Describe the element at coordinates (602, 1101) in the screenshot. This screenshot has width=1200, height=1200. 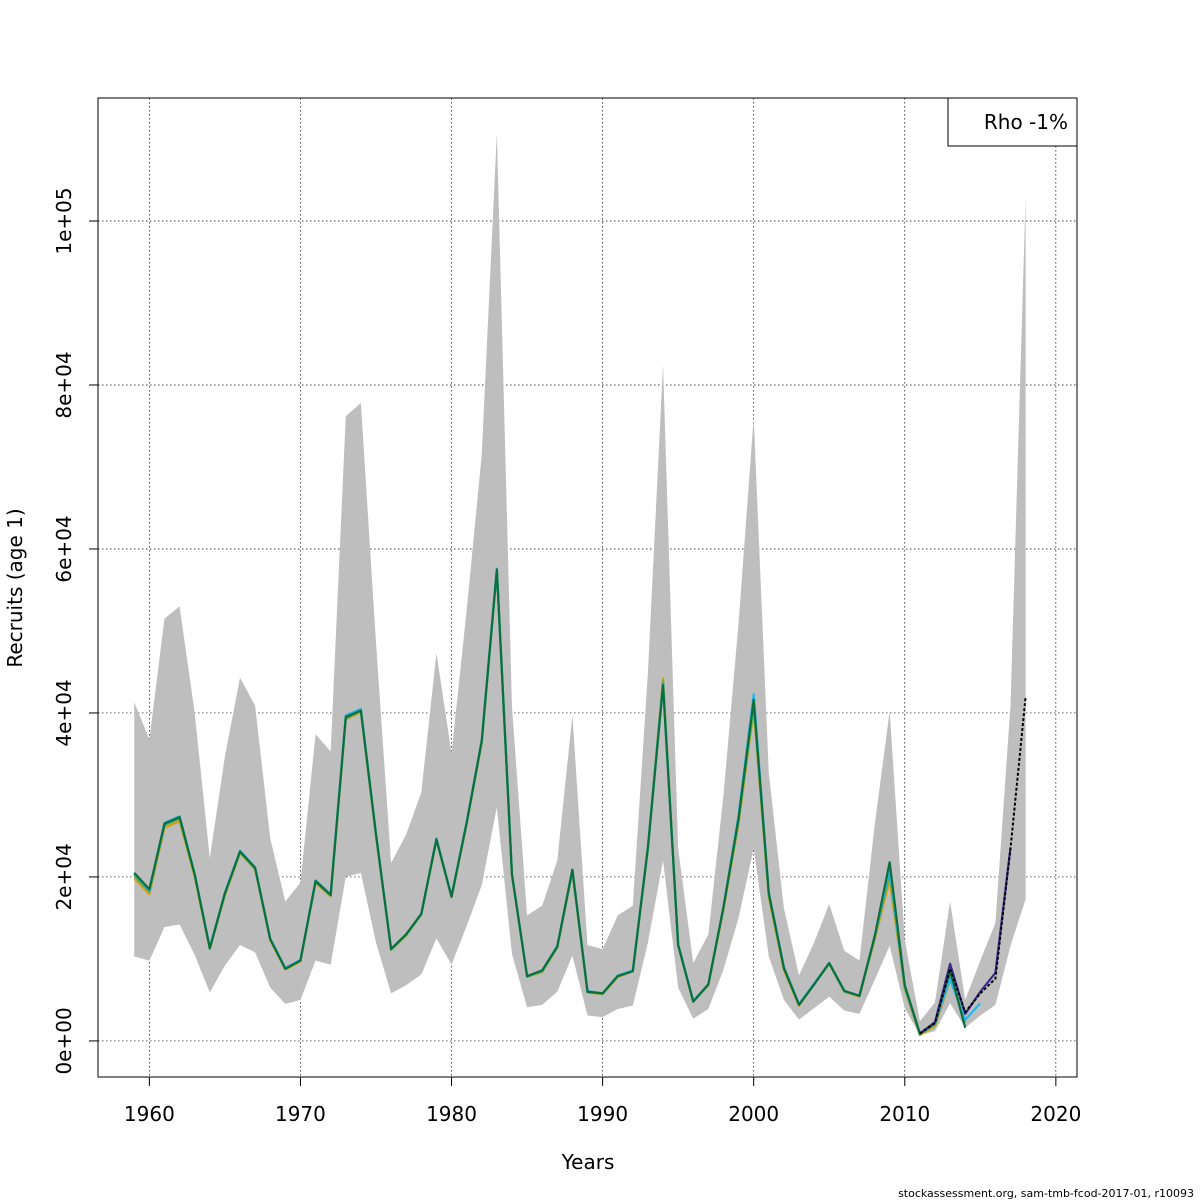
I see `x-axis: 1960 1970 1980 1990 2000 2010 2020` at that location.